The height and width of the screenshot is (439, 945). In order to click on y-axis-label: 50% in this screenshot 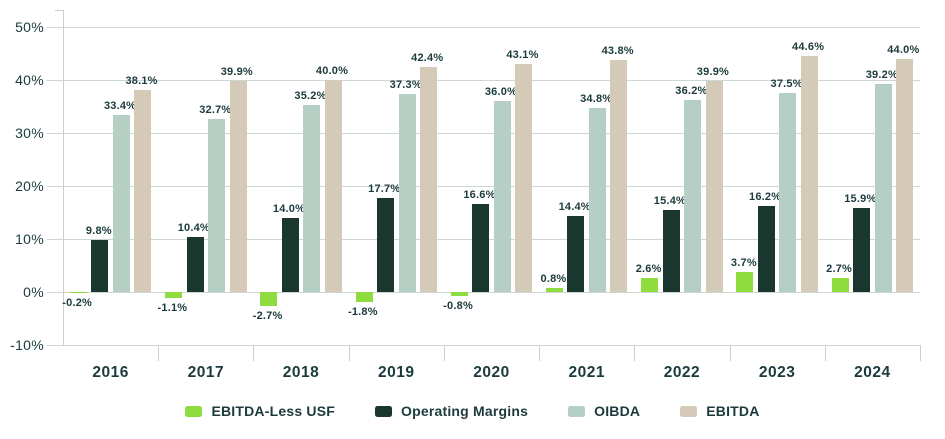, I will do `click(29, 27)`.